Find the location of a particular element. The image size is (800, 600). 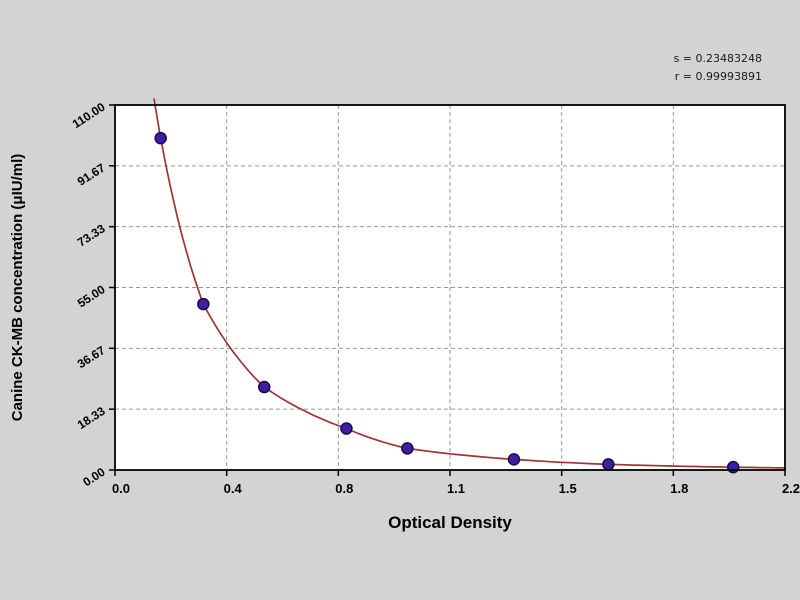

y-tick-label: 110.00 is located at coordinates (89, 116).